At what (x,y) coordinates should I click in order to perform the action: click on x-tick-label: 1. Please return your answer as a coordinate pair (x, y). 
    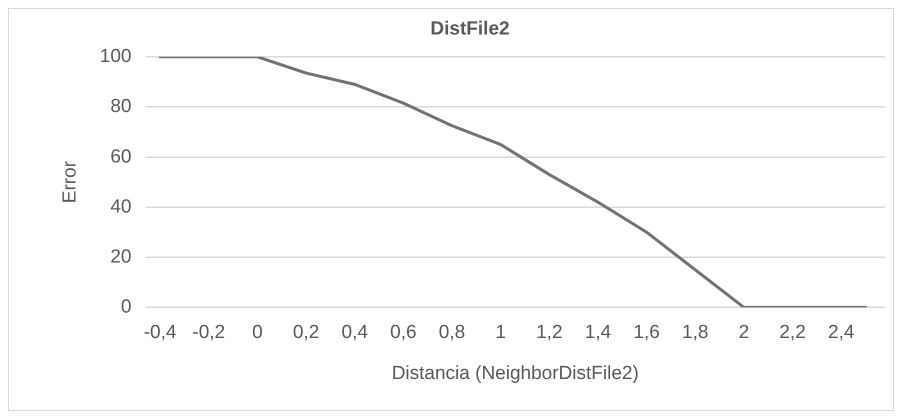
    Looking at the image, I should click on (500, 333).